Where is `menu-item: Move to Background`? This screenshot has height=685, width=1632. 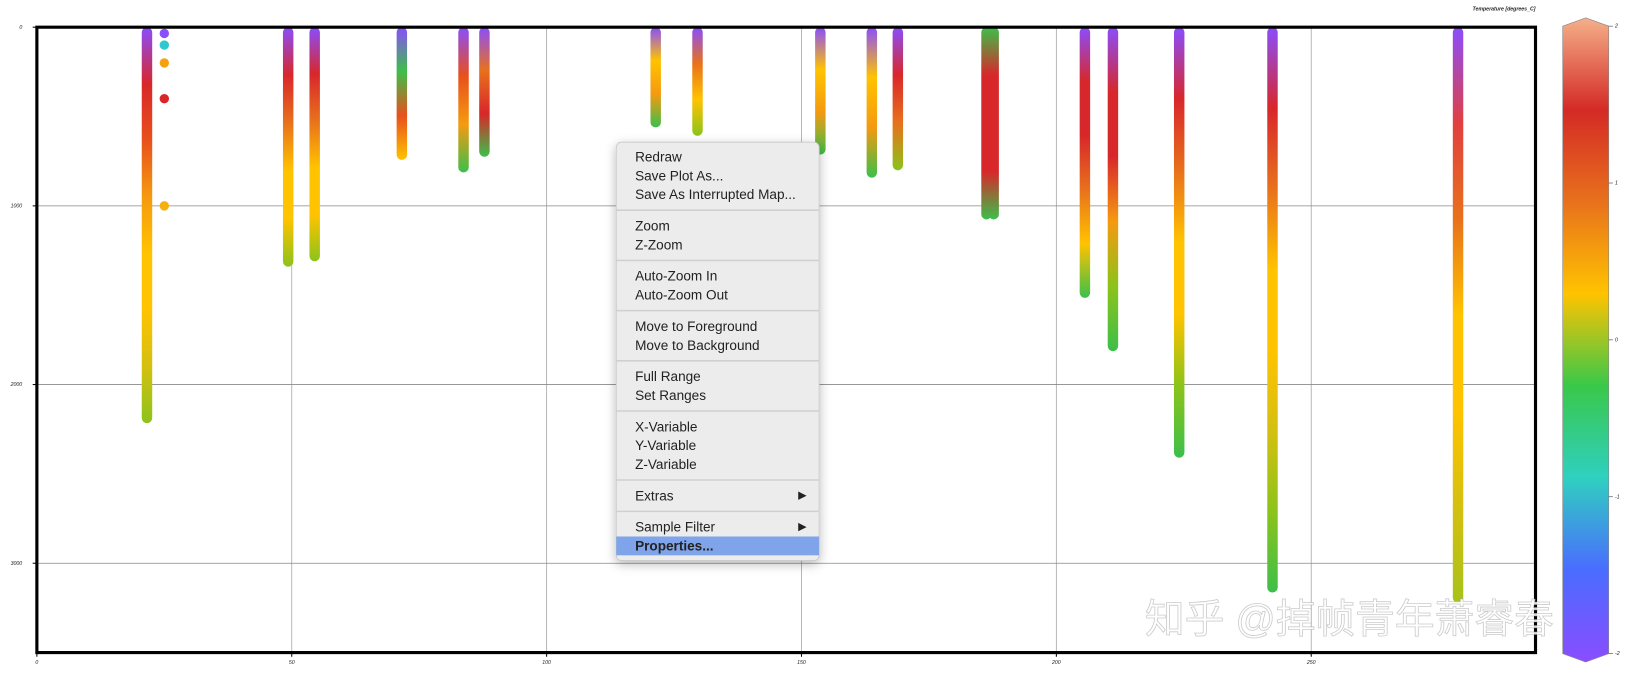 menu-item: Move to Background is located at coordinates (697, 345).